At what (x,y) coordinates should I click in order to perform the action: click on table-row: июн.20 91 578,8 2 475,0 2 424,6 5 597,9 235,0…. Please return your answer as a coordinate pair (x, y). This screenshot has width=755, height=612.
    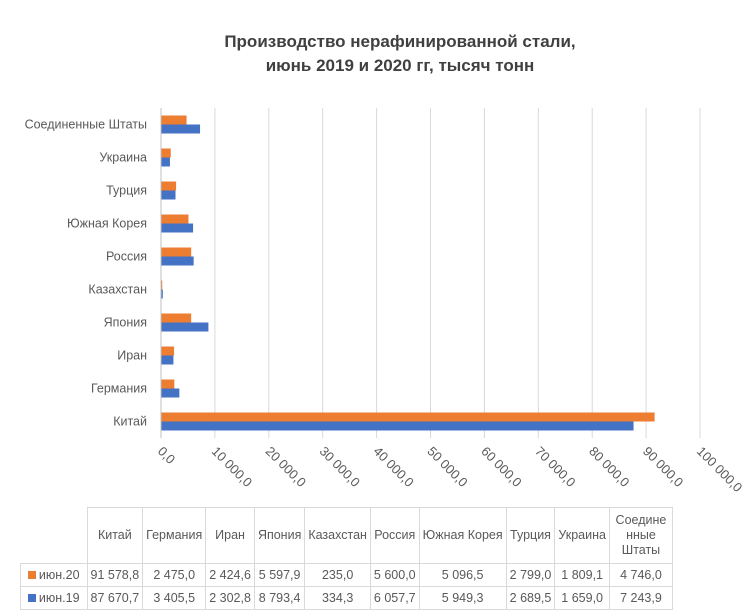
    Looking at the image, I should click on (346, 575).